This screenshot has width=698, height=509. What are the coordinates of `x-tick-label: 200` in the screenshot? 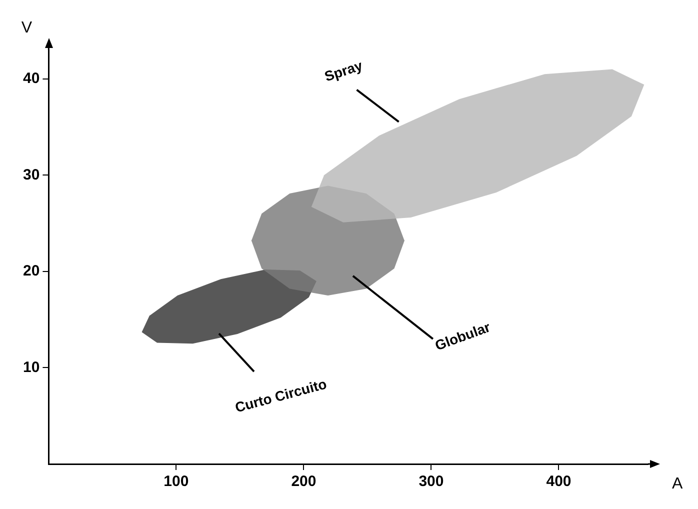 It's located at (303, 481).